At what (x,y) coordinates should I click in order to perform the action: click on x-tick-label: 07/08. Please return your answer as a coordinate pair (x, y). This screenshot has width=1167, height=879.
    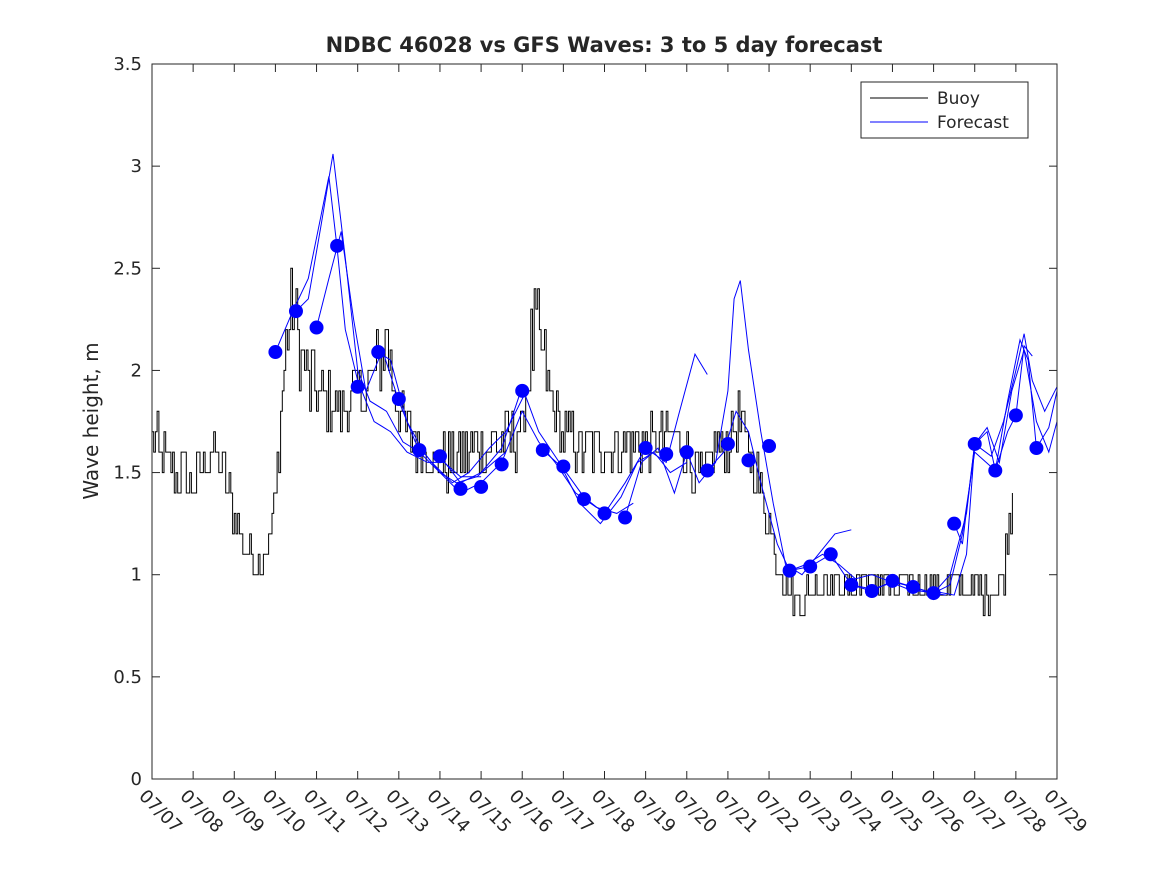
    Looking at the image, I should click on (202, 812).